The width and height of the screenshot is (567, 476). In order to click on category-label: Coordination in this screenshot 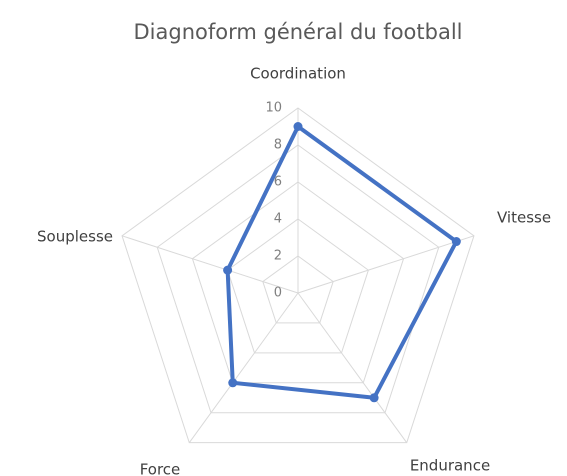, I will do `click(298, 74)`.